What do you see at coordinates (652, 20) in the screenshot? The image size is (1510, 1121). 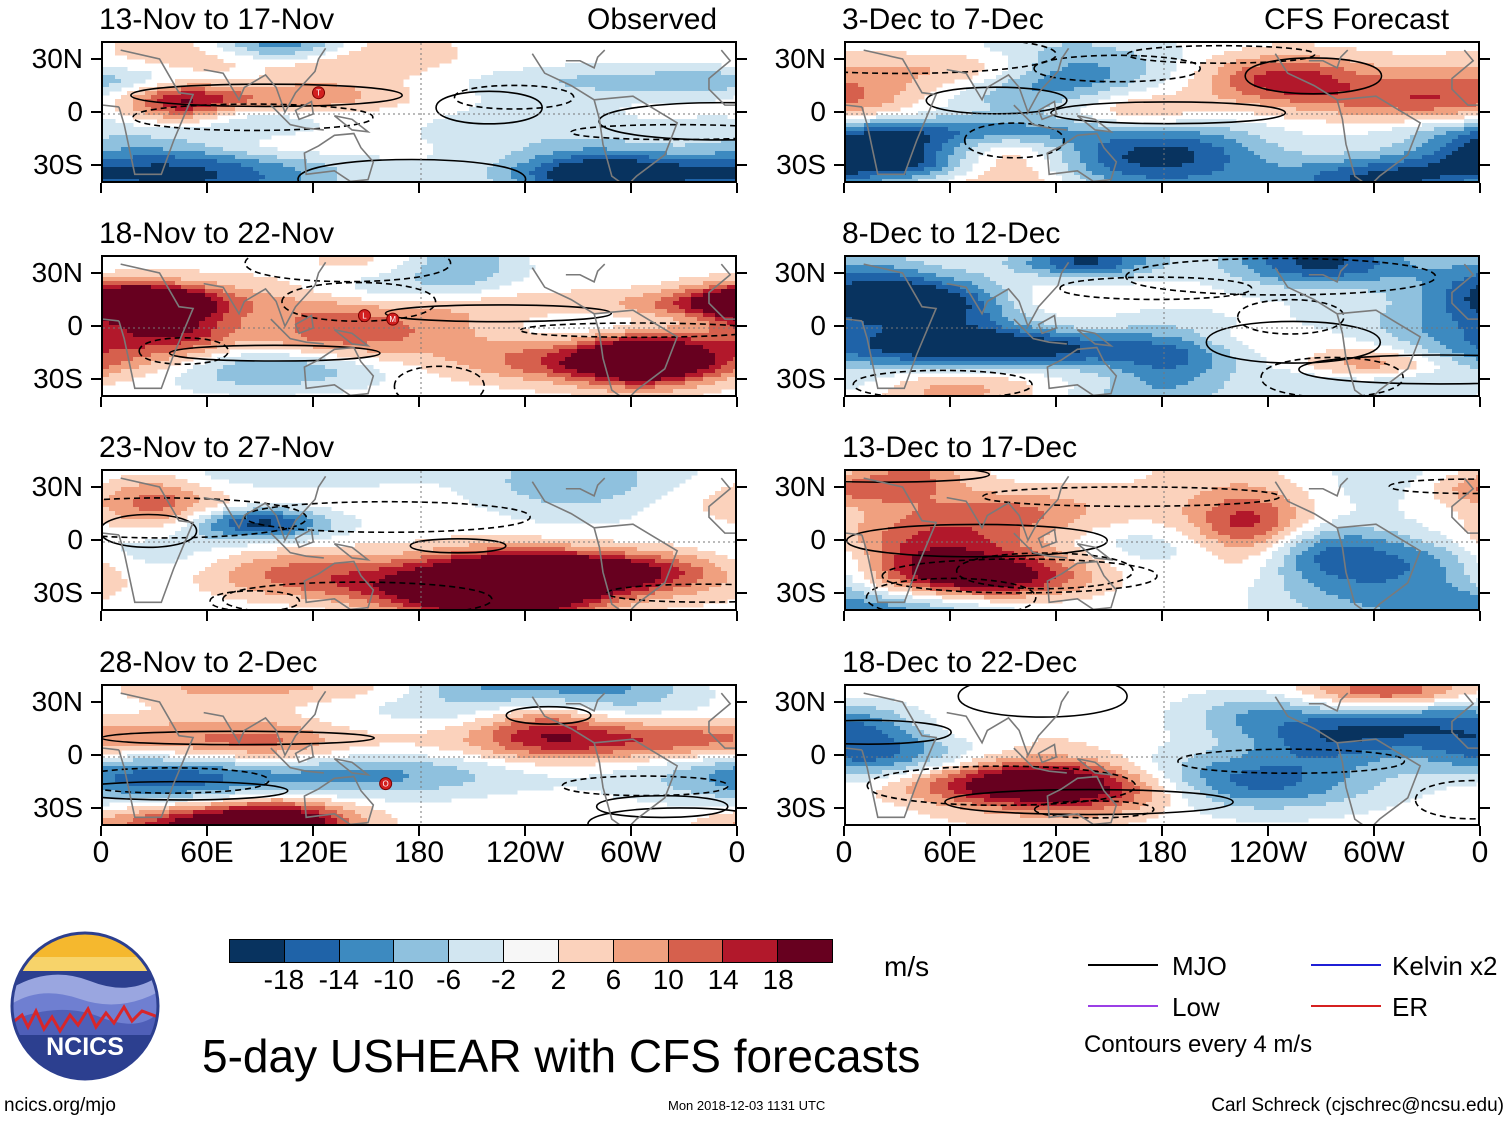 I see `observed-column-label: Observed` at bounding box center [652, 20].